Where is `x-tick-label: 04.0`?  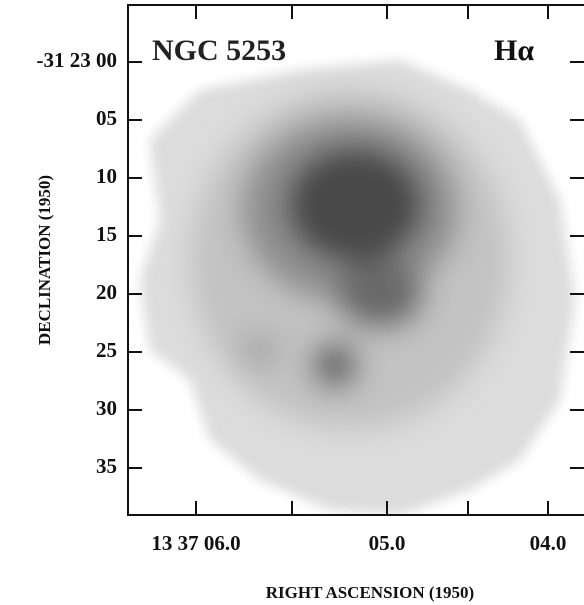 x-tick-label: 04.0 is located at coordinates (548, 543).